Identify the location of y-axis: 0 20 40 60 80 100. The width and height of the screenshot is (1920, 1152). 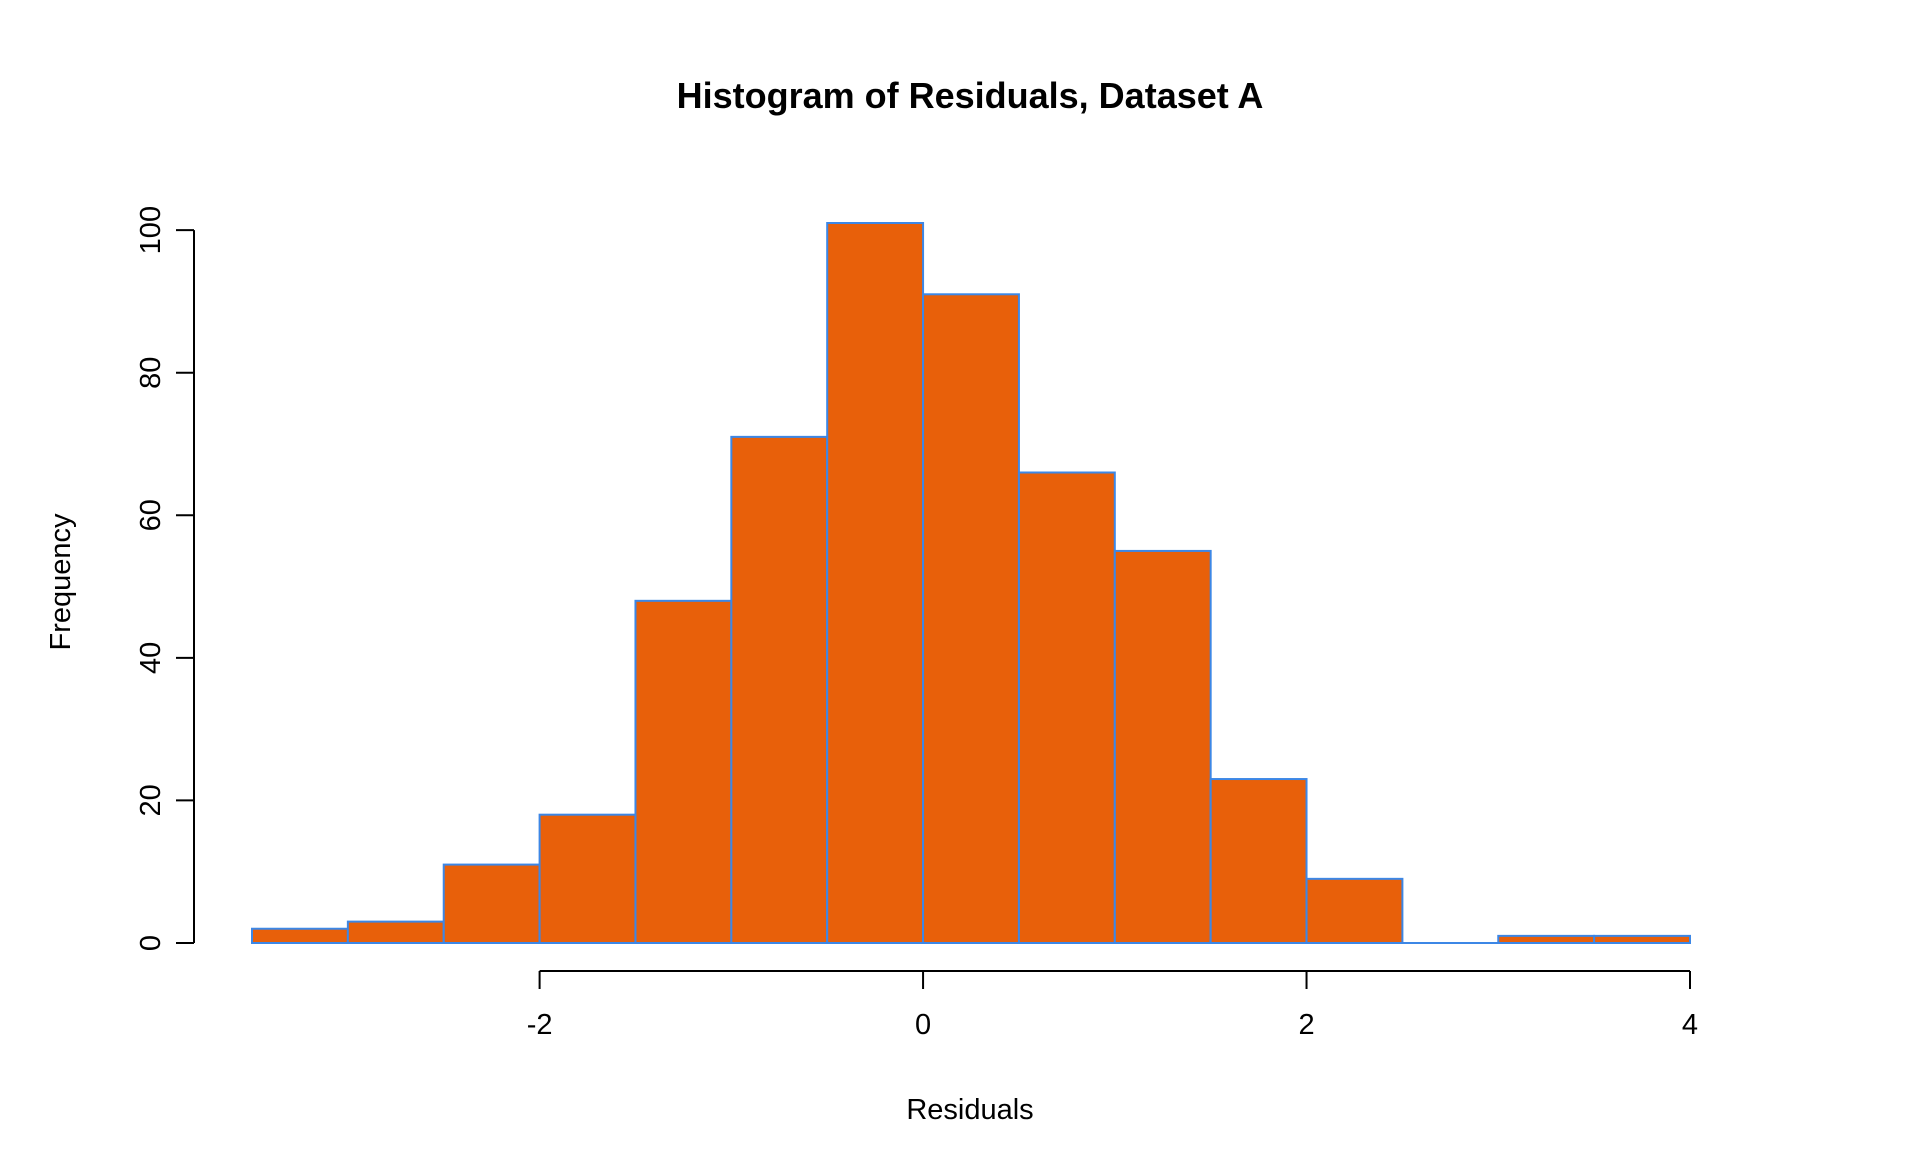
(165, 578).